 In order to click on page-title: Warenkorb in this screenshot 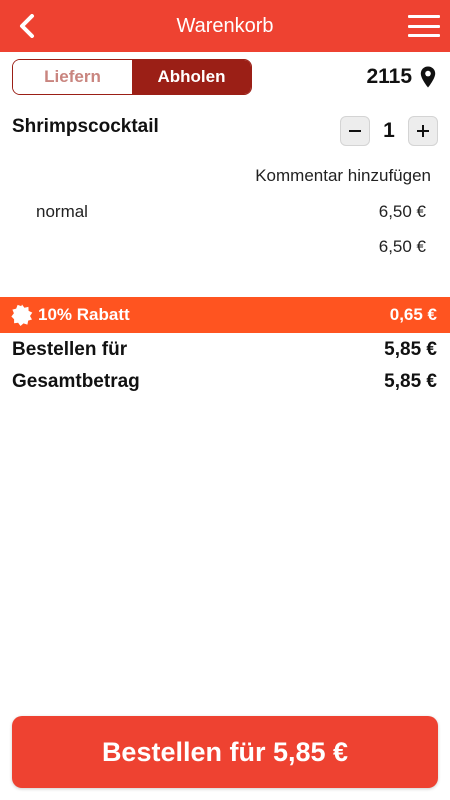, I will do `click(225, 26)`.